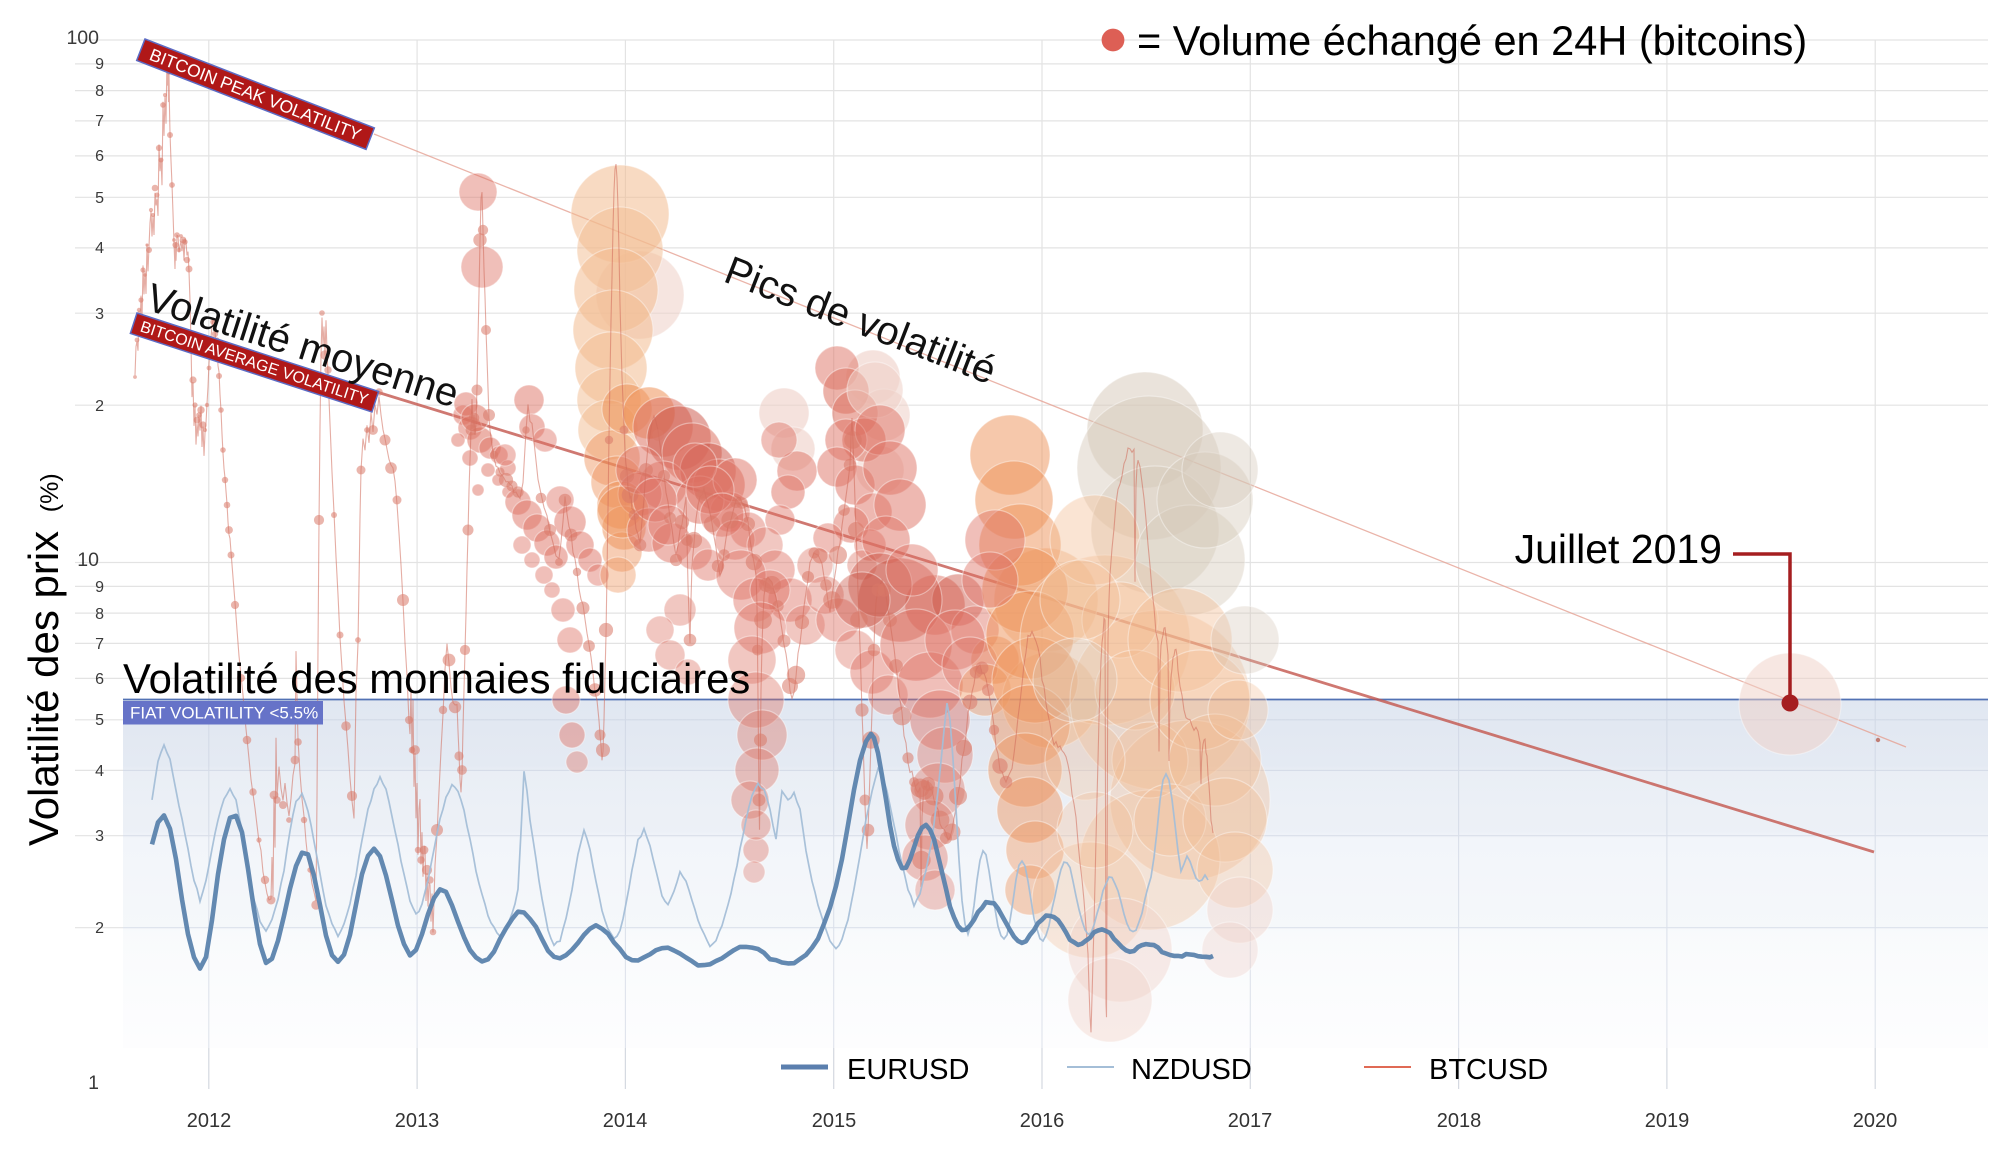 This screenshot has height=1163, width=2001. Describe the element at coordinates (1250, 1121) in the screenshot. I see `svg-text: 2017` at that location.